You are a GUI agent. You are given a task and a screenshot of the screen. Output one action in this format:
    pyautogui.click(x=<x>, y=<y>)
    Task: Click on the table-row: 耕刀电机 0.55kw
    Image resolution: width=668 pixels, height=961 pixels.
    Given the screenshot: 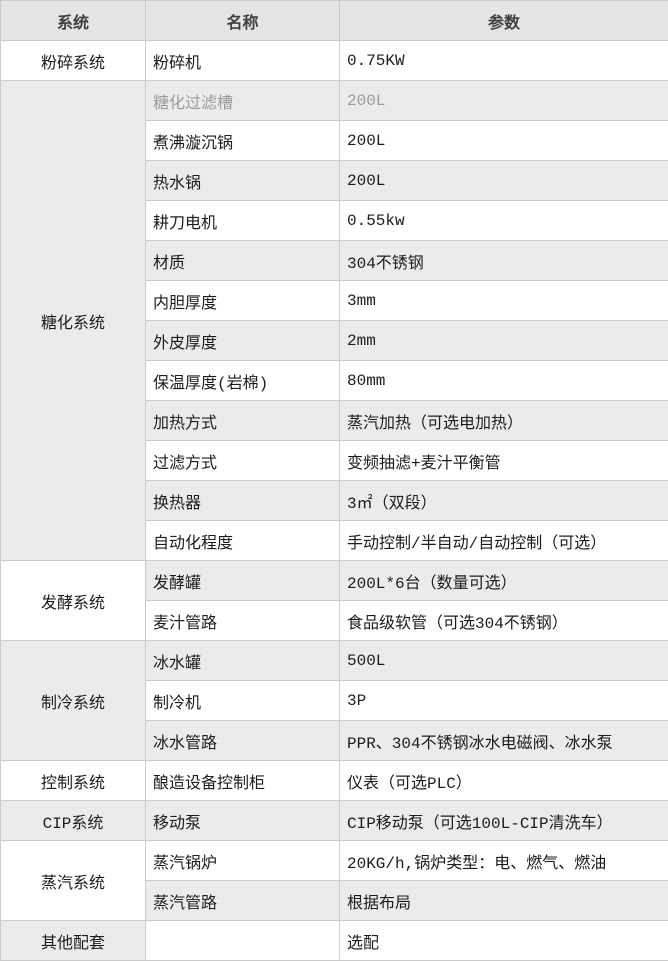 What is the action you would take?
    pyautogui.click(x=334, y=220)
    